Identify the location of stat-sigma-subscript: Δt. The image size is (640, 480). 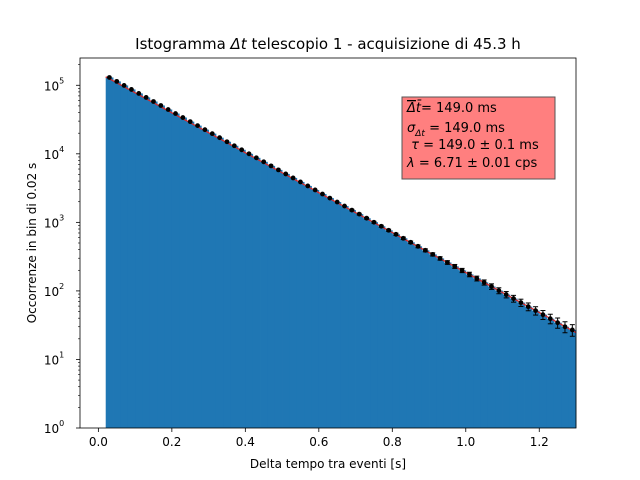
(419, 134).